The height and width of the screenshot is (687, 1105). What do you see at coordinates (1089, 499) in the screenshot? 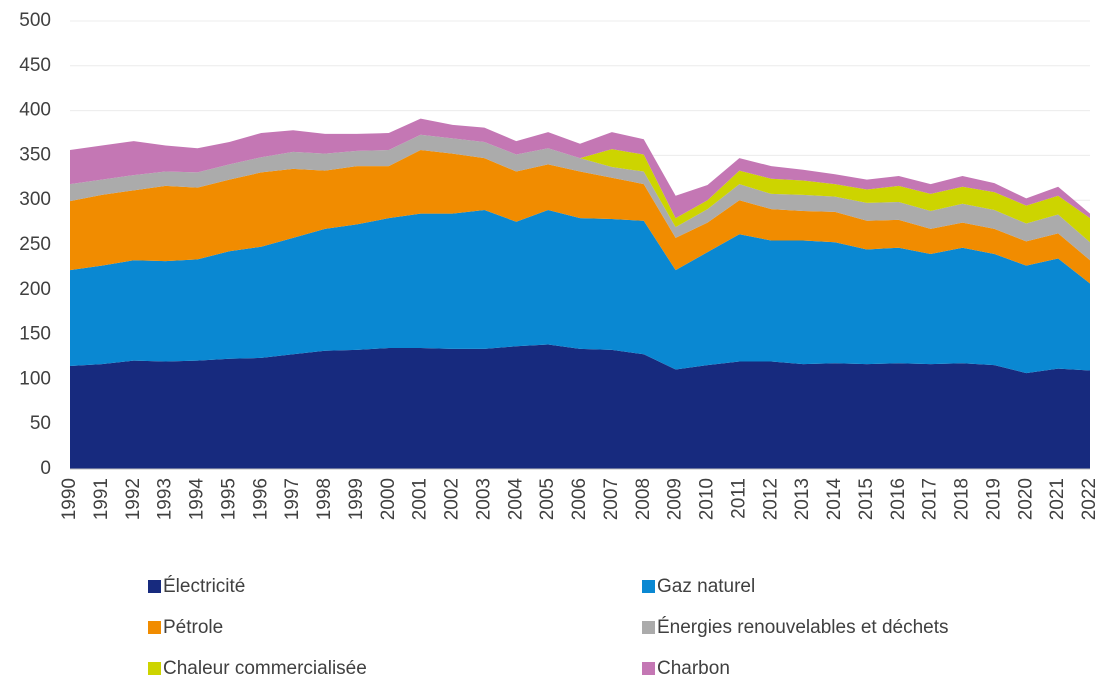
I see `x-tick-label: 2022` at bounding box center [1089, 499].